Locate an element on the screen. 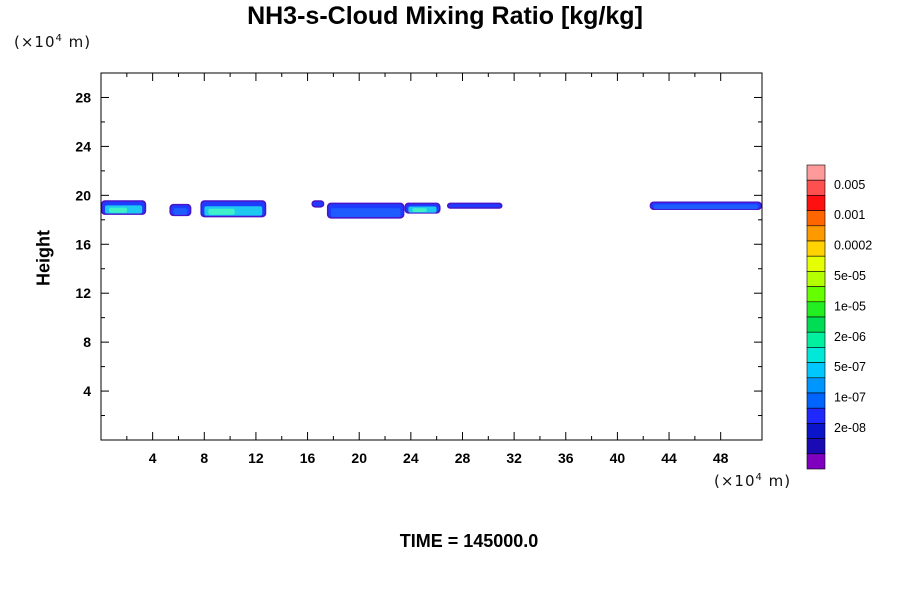 The image size is (900, 600). cloud-contours is located at coordinates (431, 209).